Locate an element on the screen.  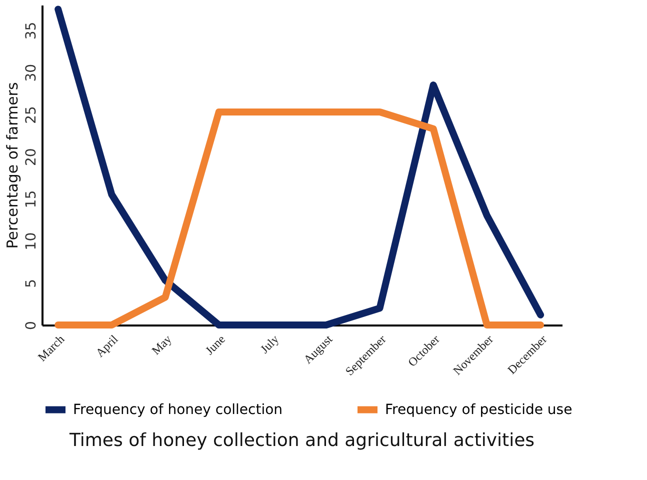
y-axis-title: Percentage of farmers is located at coordinates (13, 165).